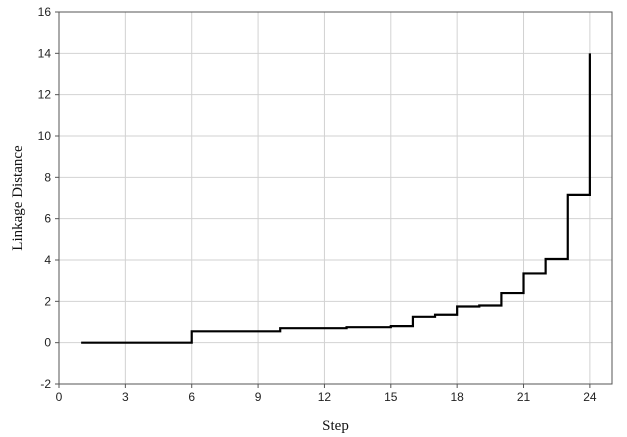  What do you see at coordinates (391, 397) in the screenshot?
I see `x-tick-label: 15` at bounding box center [391, 397].